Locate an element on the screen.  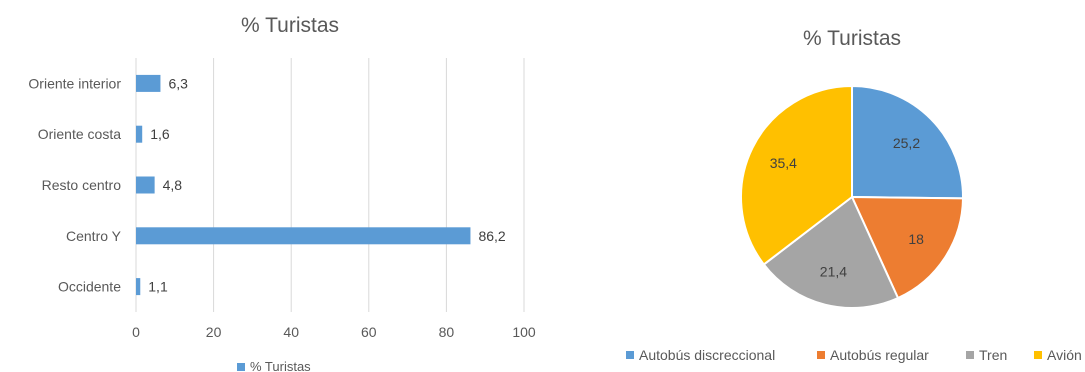
x-tick-label: 80 is located at coordinates (447, 332).